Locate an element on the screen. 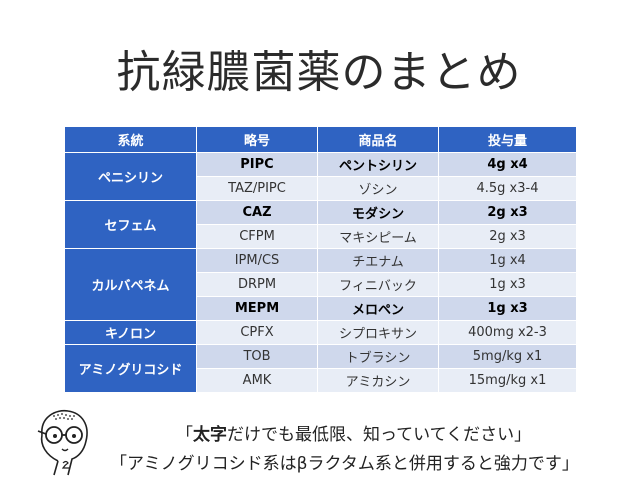 The width and height of the screenshot is (638, 479). drug-class-cell: アミノグリコシド is located at coordinates (130, 368).